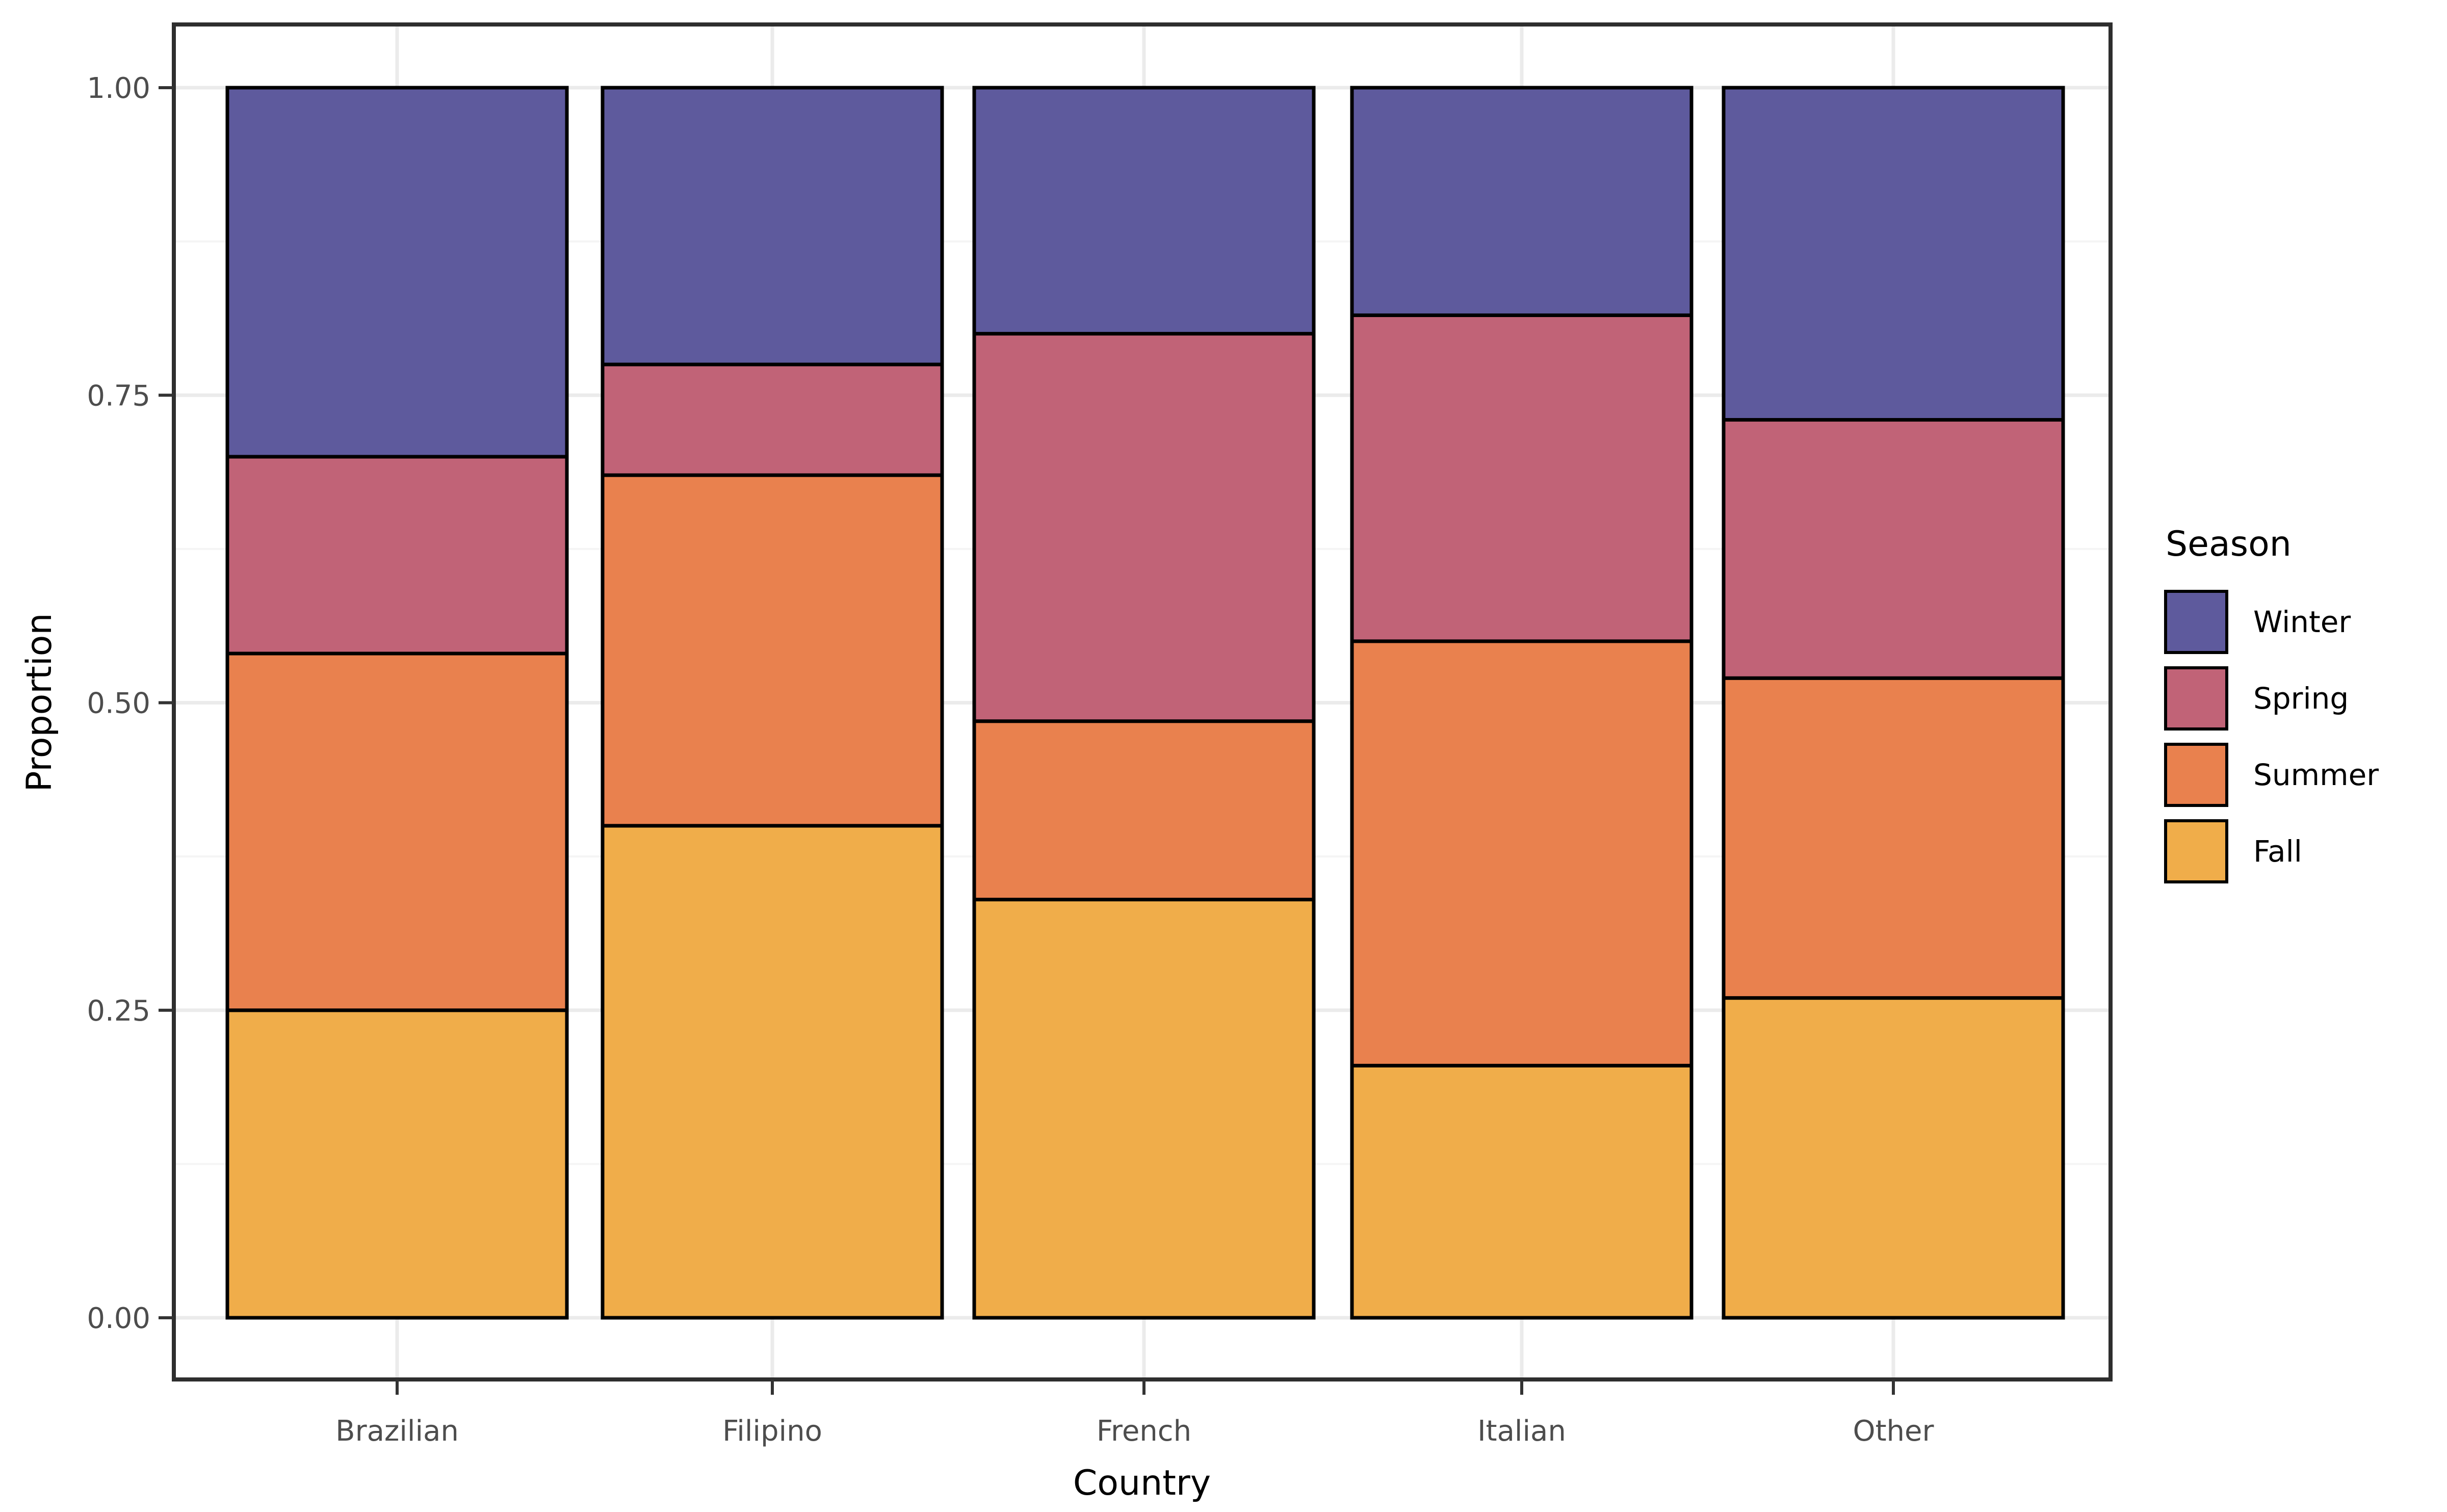 This screenshot has height=1512, width=2447. Describe the element at coordinates (397, 831) in the screenshot. I see `bar-segment-brazilian-summer` at that location.